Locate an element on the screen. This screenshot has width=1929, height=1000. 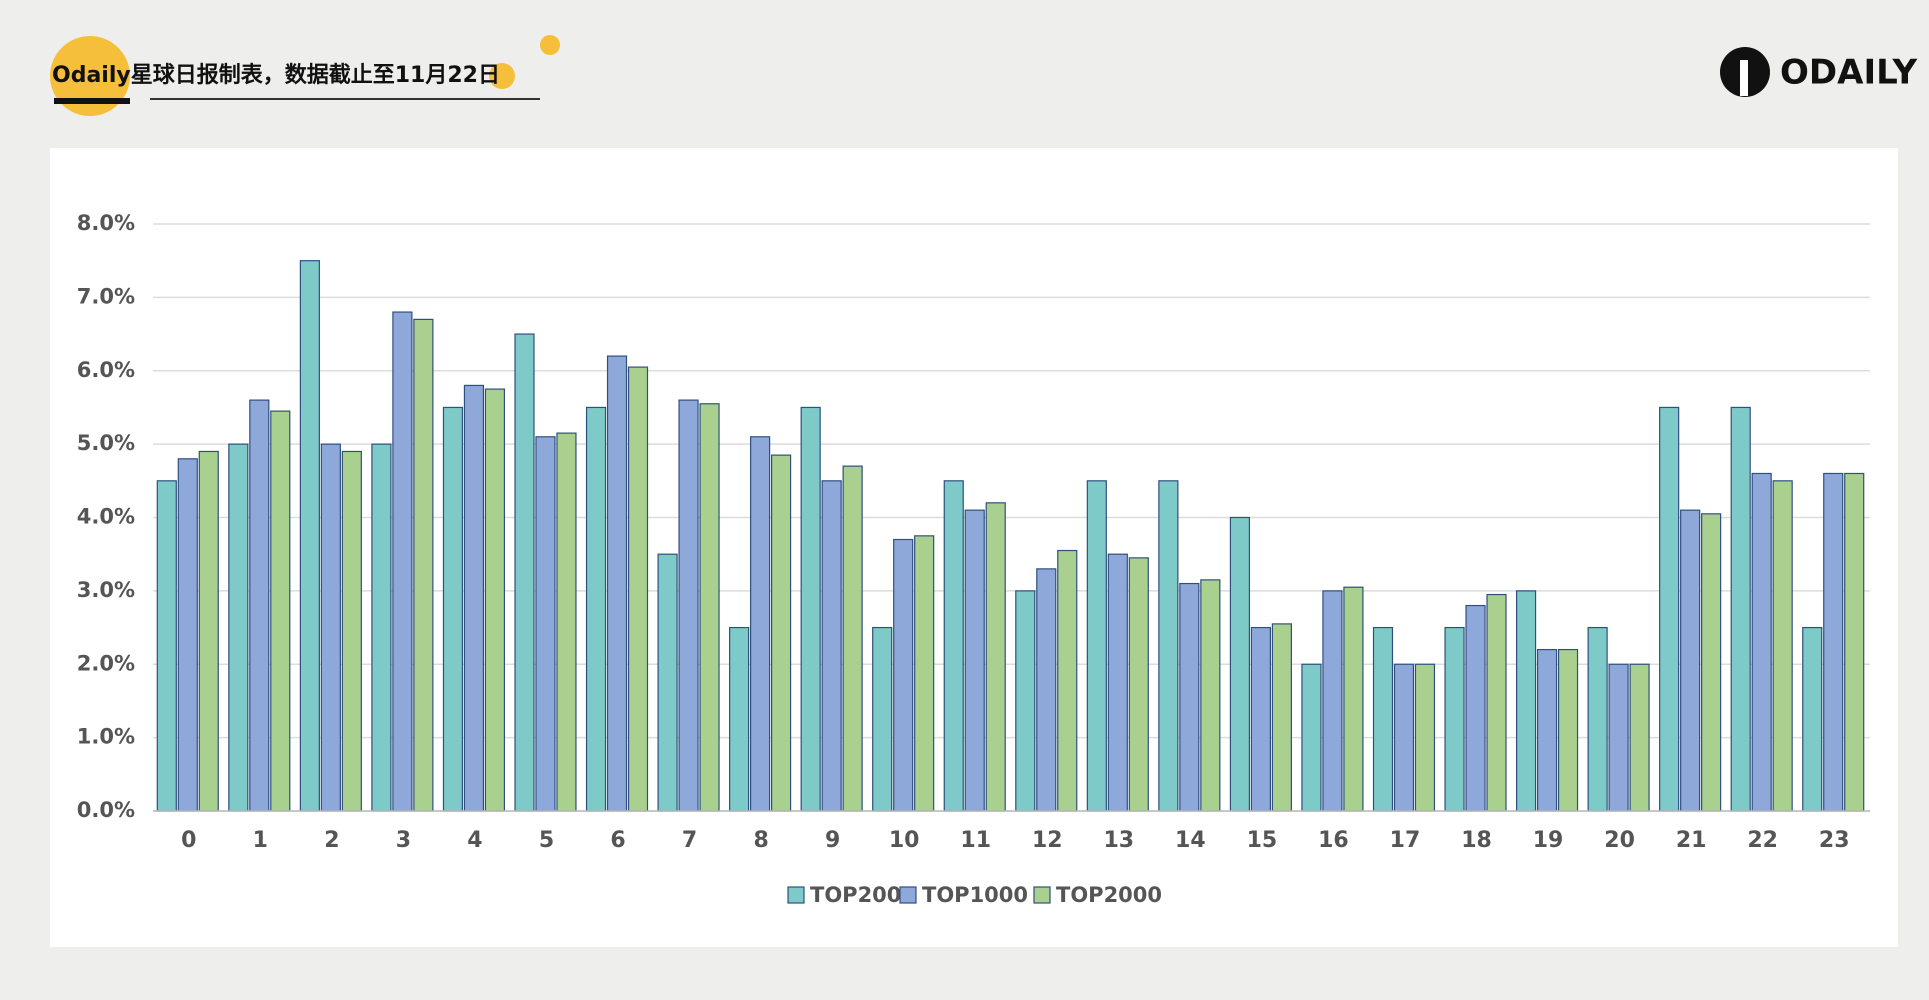
logo-icon is located at coordinates (1744, 78).